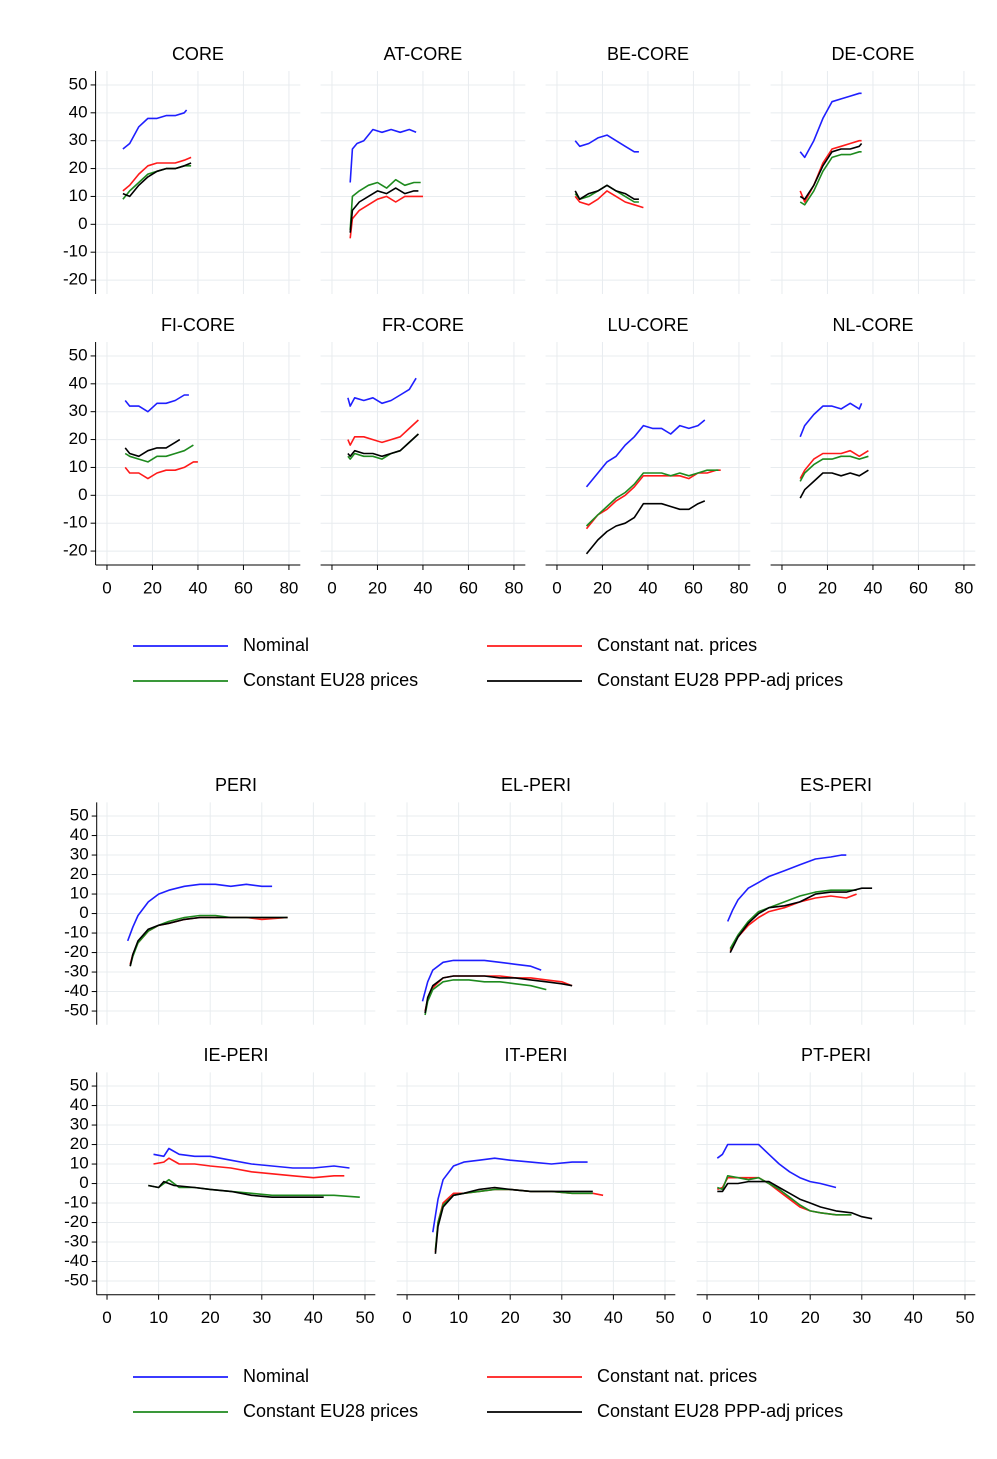 The width and height of the screenshot is (997, 1459). What do you see at coordinates (872, 325) in the screenshot?
I see `panel-title: NL-CORE` at bounding box center [872, 325].